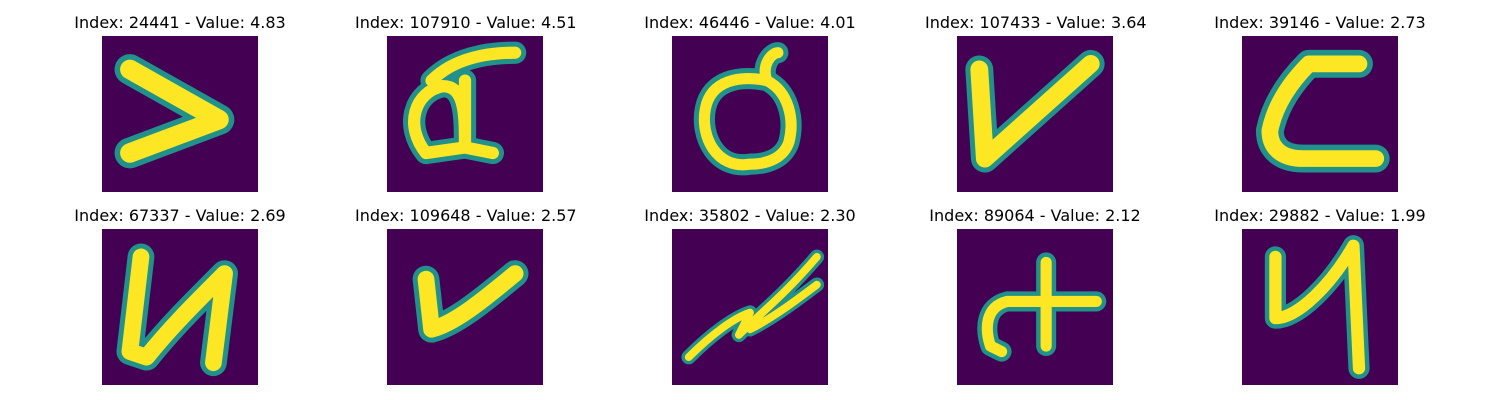 Image resolution: width=1500 pixels, height=400 pixels. I want to click on glyph-panel-9: Index: 89064 - Value: 2.12, so click(1035, 300).